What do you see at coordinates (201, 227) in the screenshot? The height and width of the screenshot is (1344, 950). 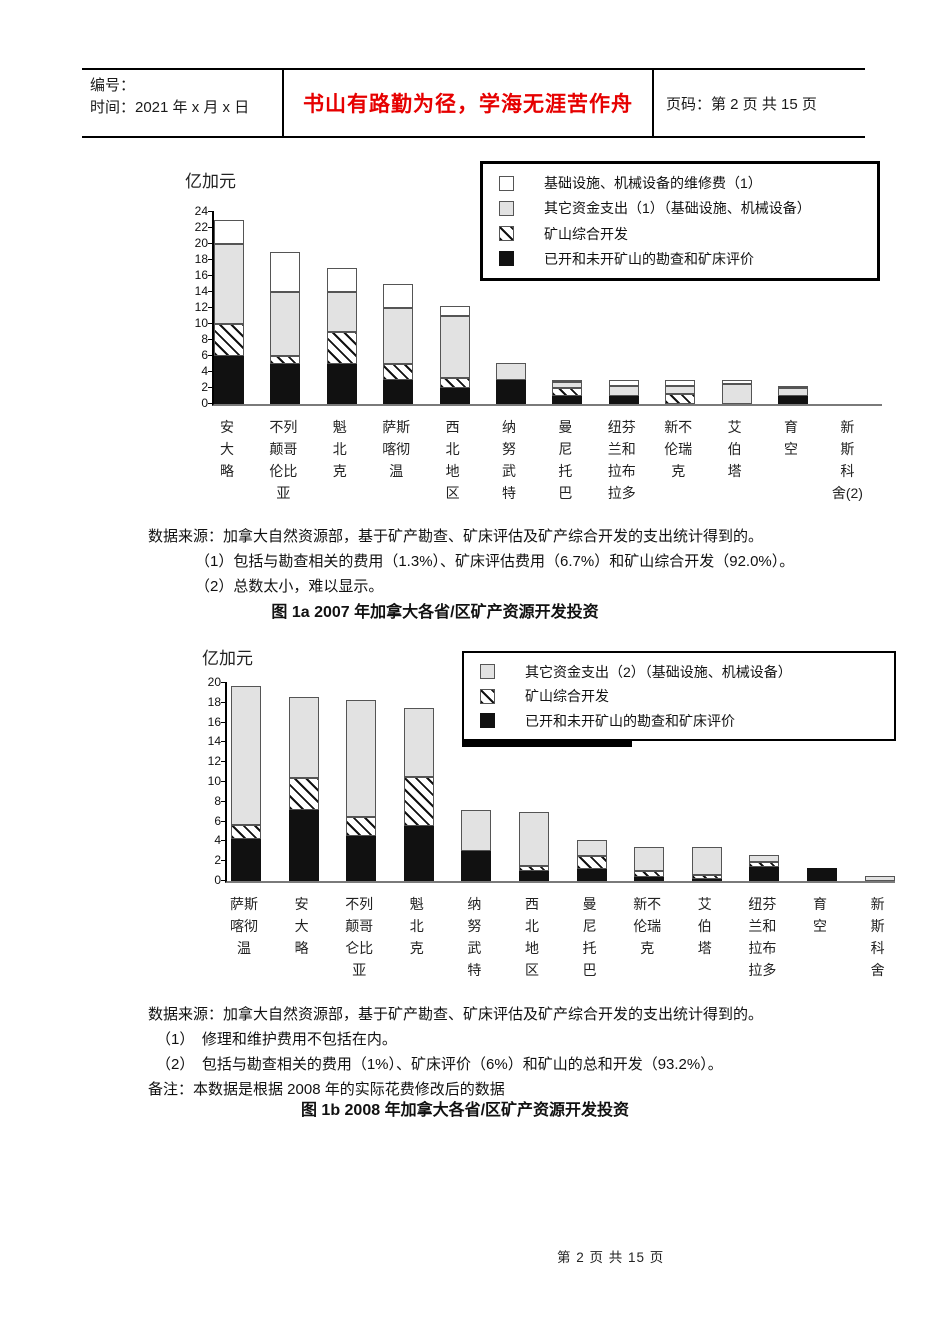 I see `y-tick-label: 22` at bounding box center [201, 227].